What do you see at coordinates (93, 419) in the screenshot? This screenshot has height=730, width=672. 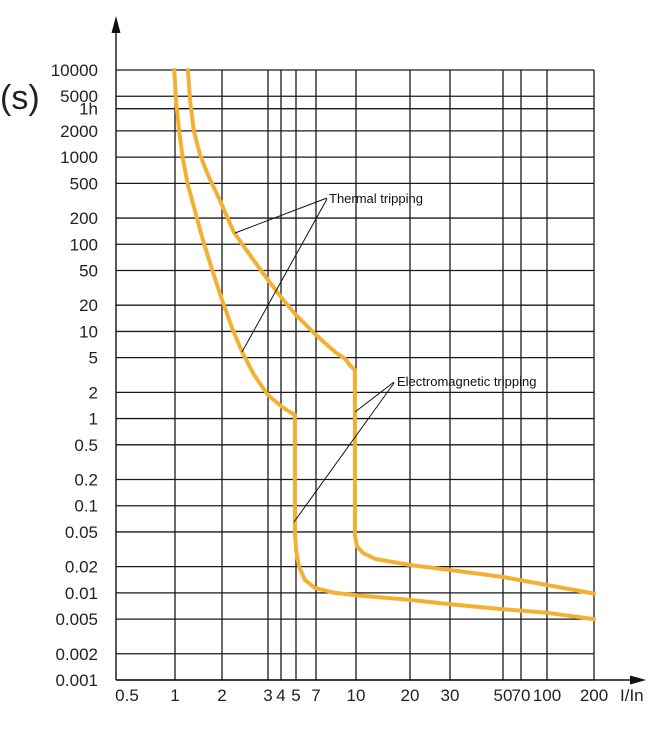 I see `y-tick-label: 1` at bounding box center [93, 419].